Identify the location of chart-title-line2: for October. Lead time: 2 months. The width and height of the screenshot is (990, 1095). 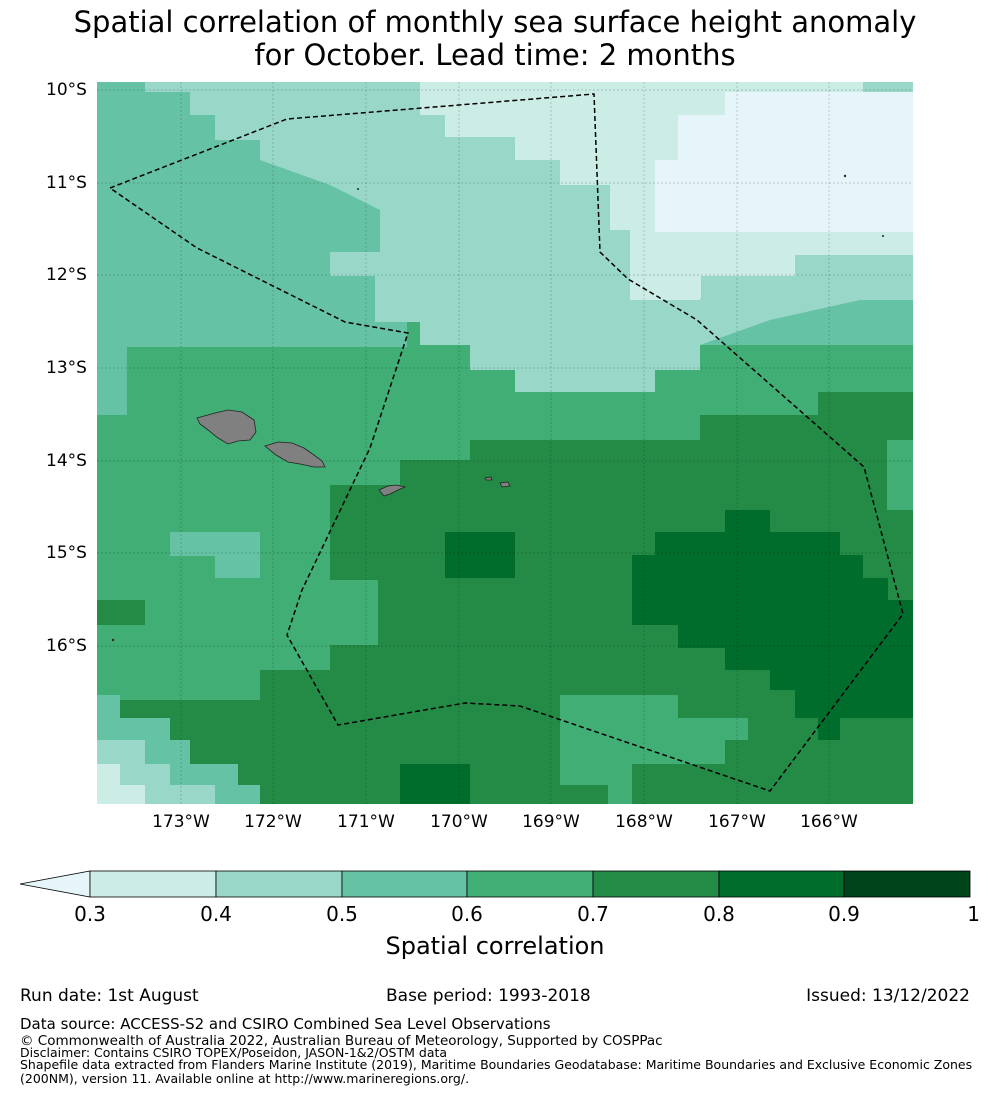
(495, 55).